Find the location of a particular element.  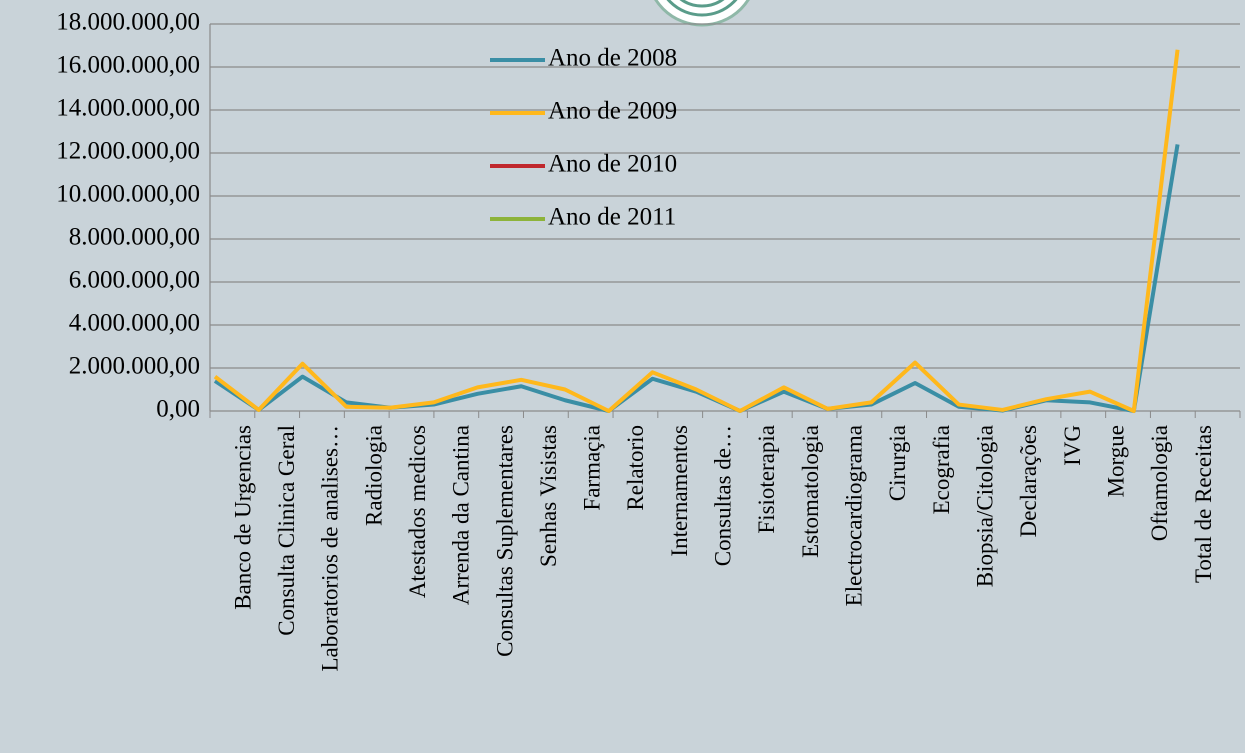

y-tick-label: 16.000.000,00 is located at coordinates (128, 65).